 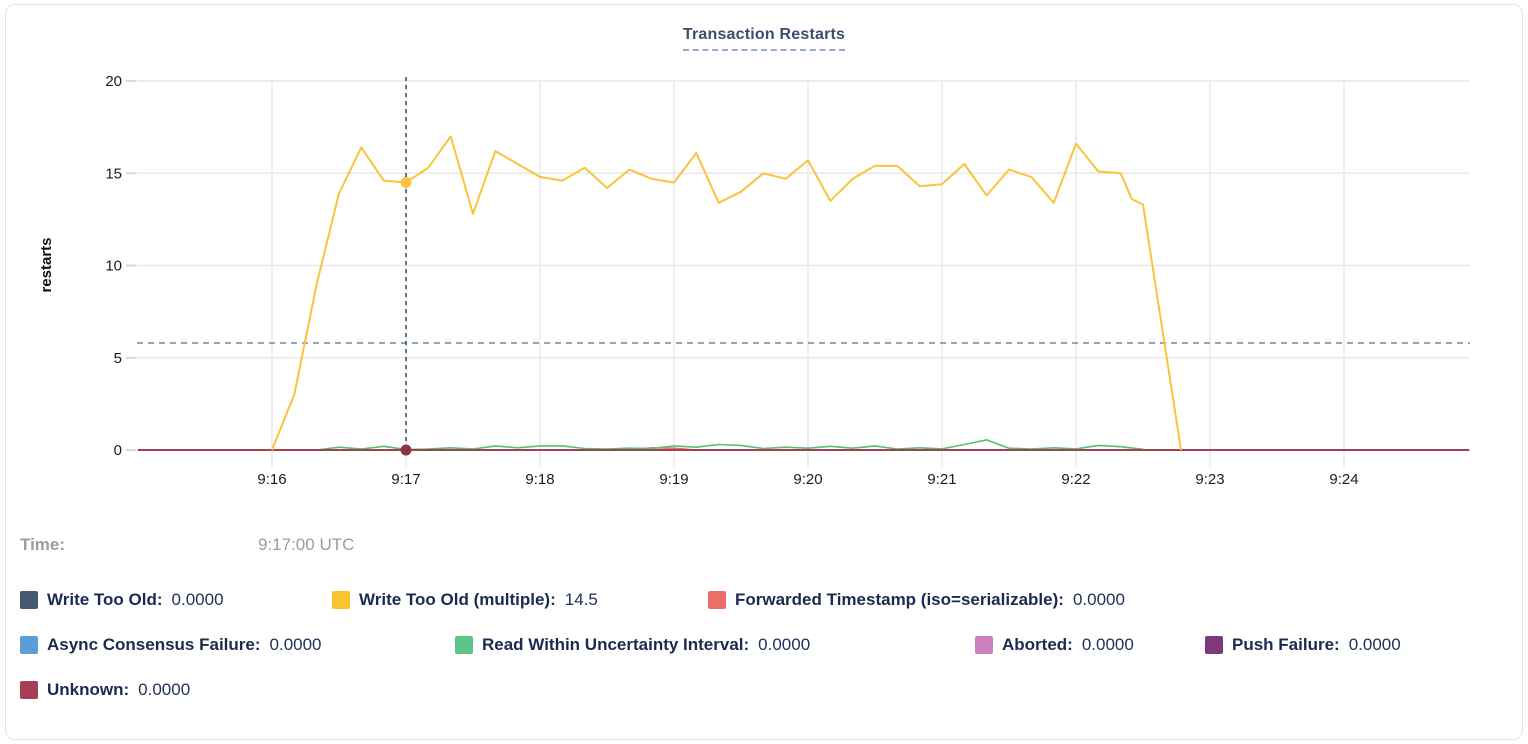 What do you see at coordinates (118, 358) in the screenshot?
I see `y-tick-label: 5` at bounding box center [118, 358].